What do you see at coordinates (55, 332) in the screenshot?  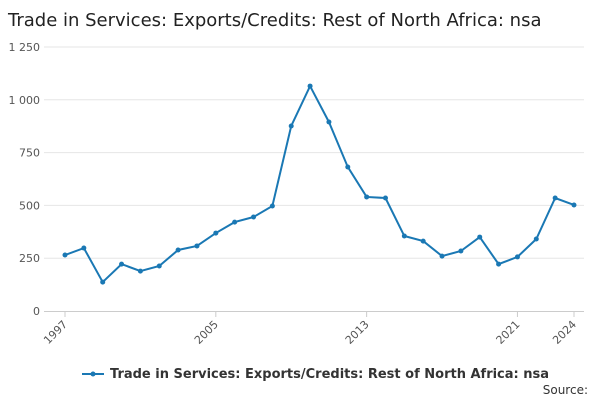 I see `x-tick-label: 1997` at bounding box center [55, 332].